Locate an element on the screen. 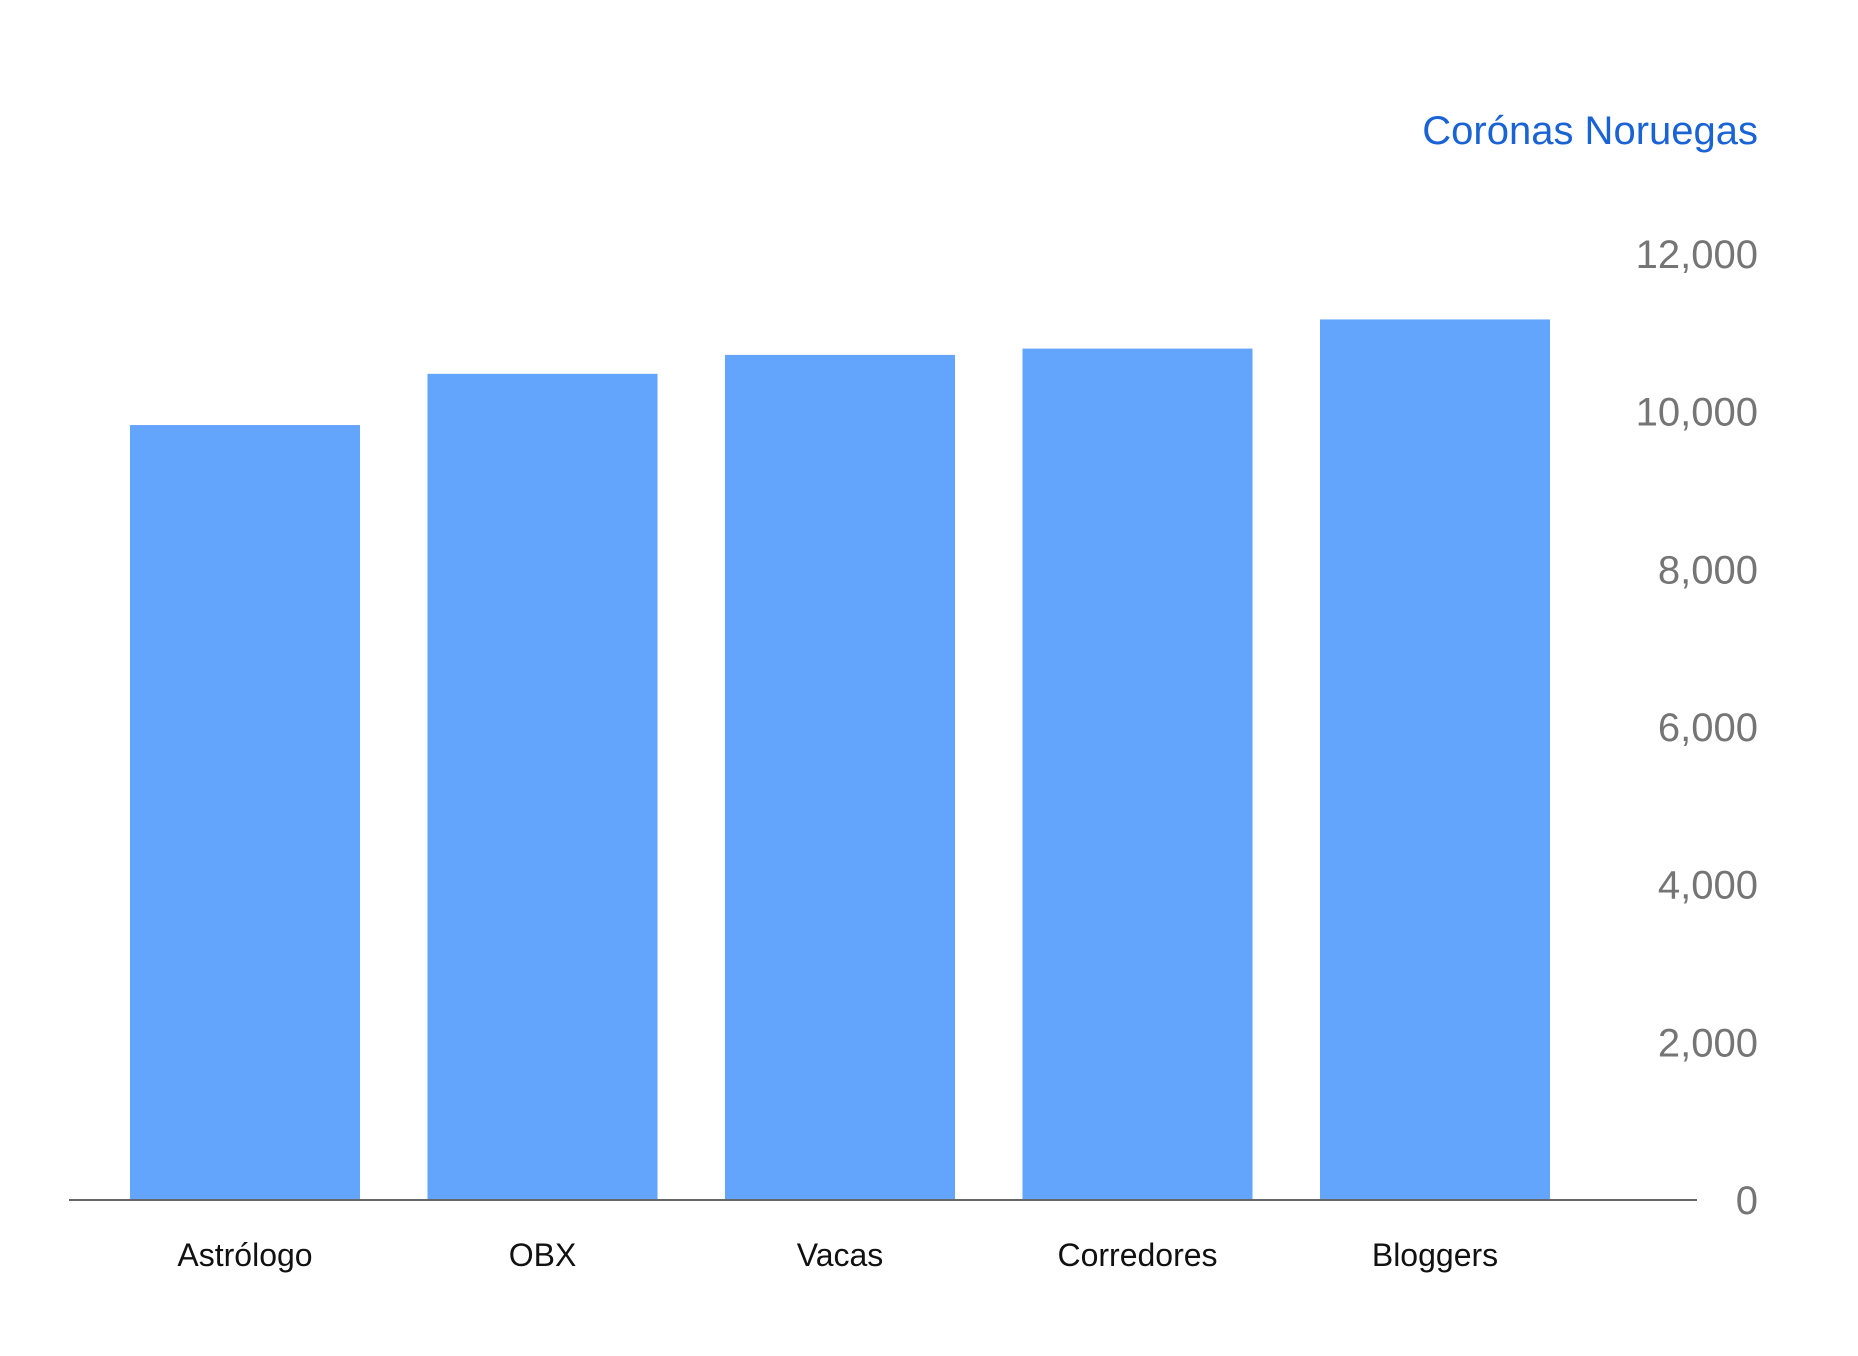 Image resolution: width=1858 pixels, height=1356 pixels. x-category-label: Vacas is located at coordinates (840, 1255).